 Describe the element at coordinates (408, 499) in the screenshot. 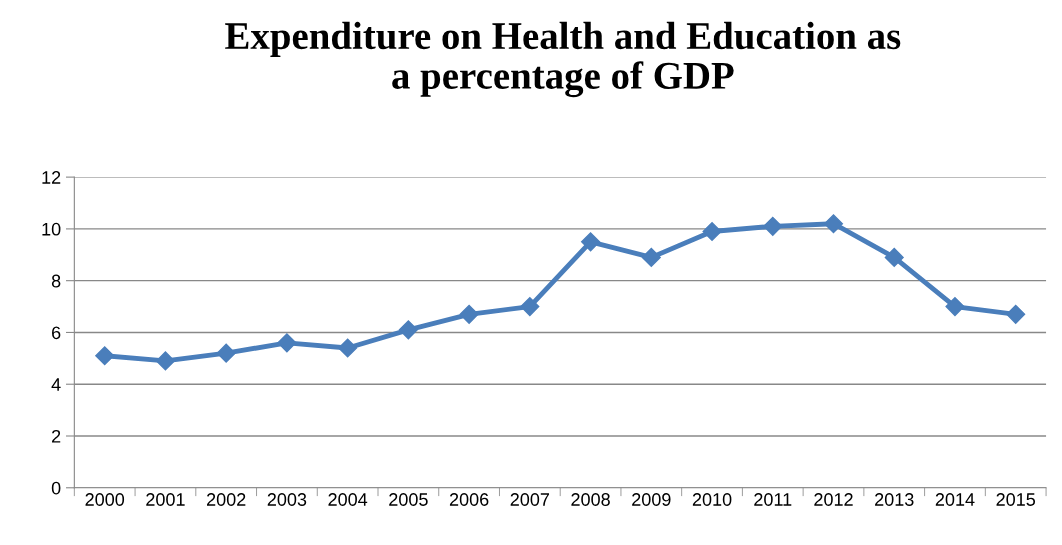

I see `x-tick-label: 2005` at that location.